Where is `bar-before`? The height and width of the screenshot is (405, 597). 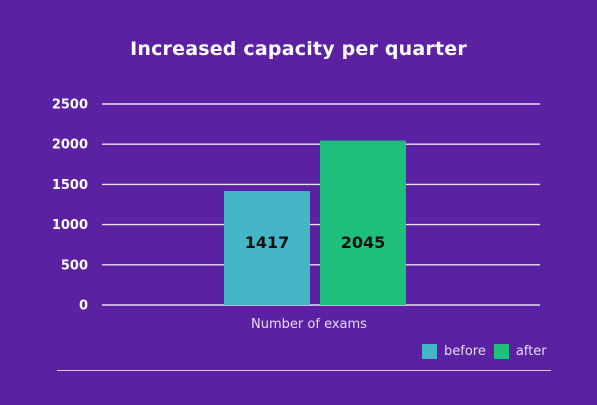
bar-before is located at coordinates (267, 248).